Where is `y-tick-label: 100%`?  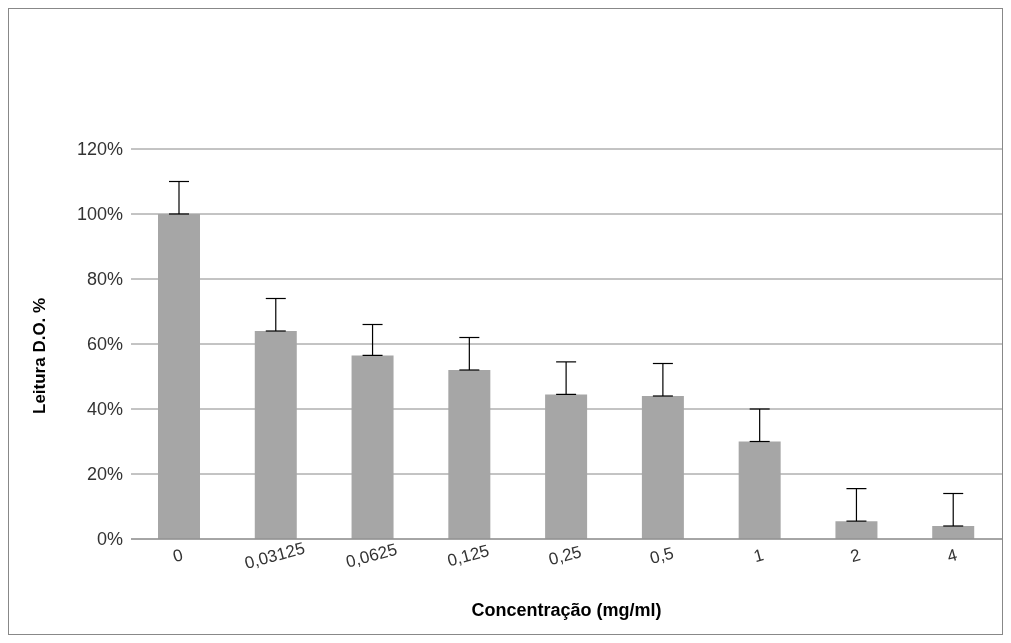 y-tick-label: 100% is located at coordinates (99, 214).